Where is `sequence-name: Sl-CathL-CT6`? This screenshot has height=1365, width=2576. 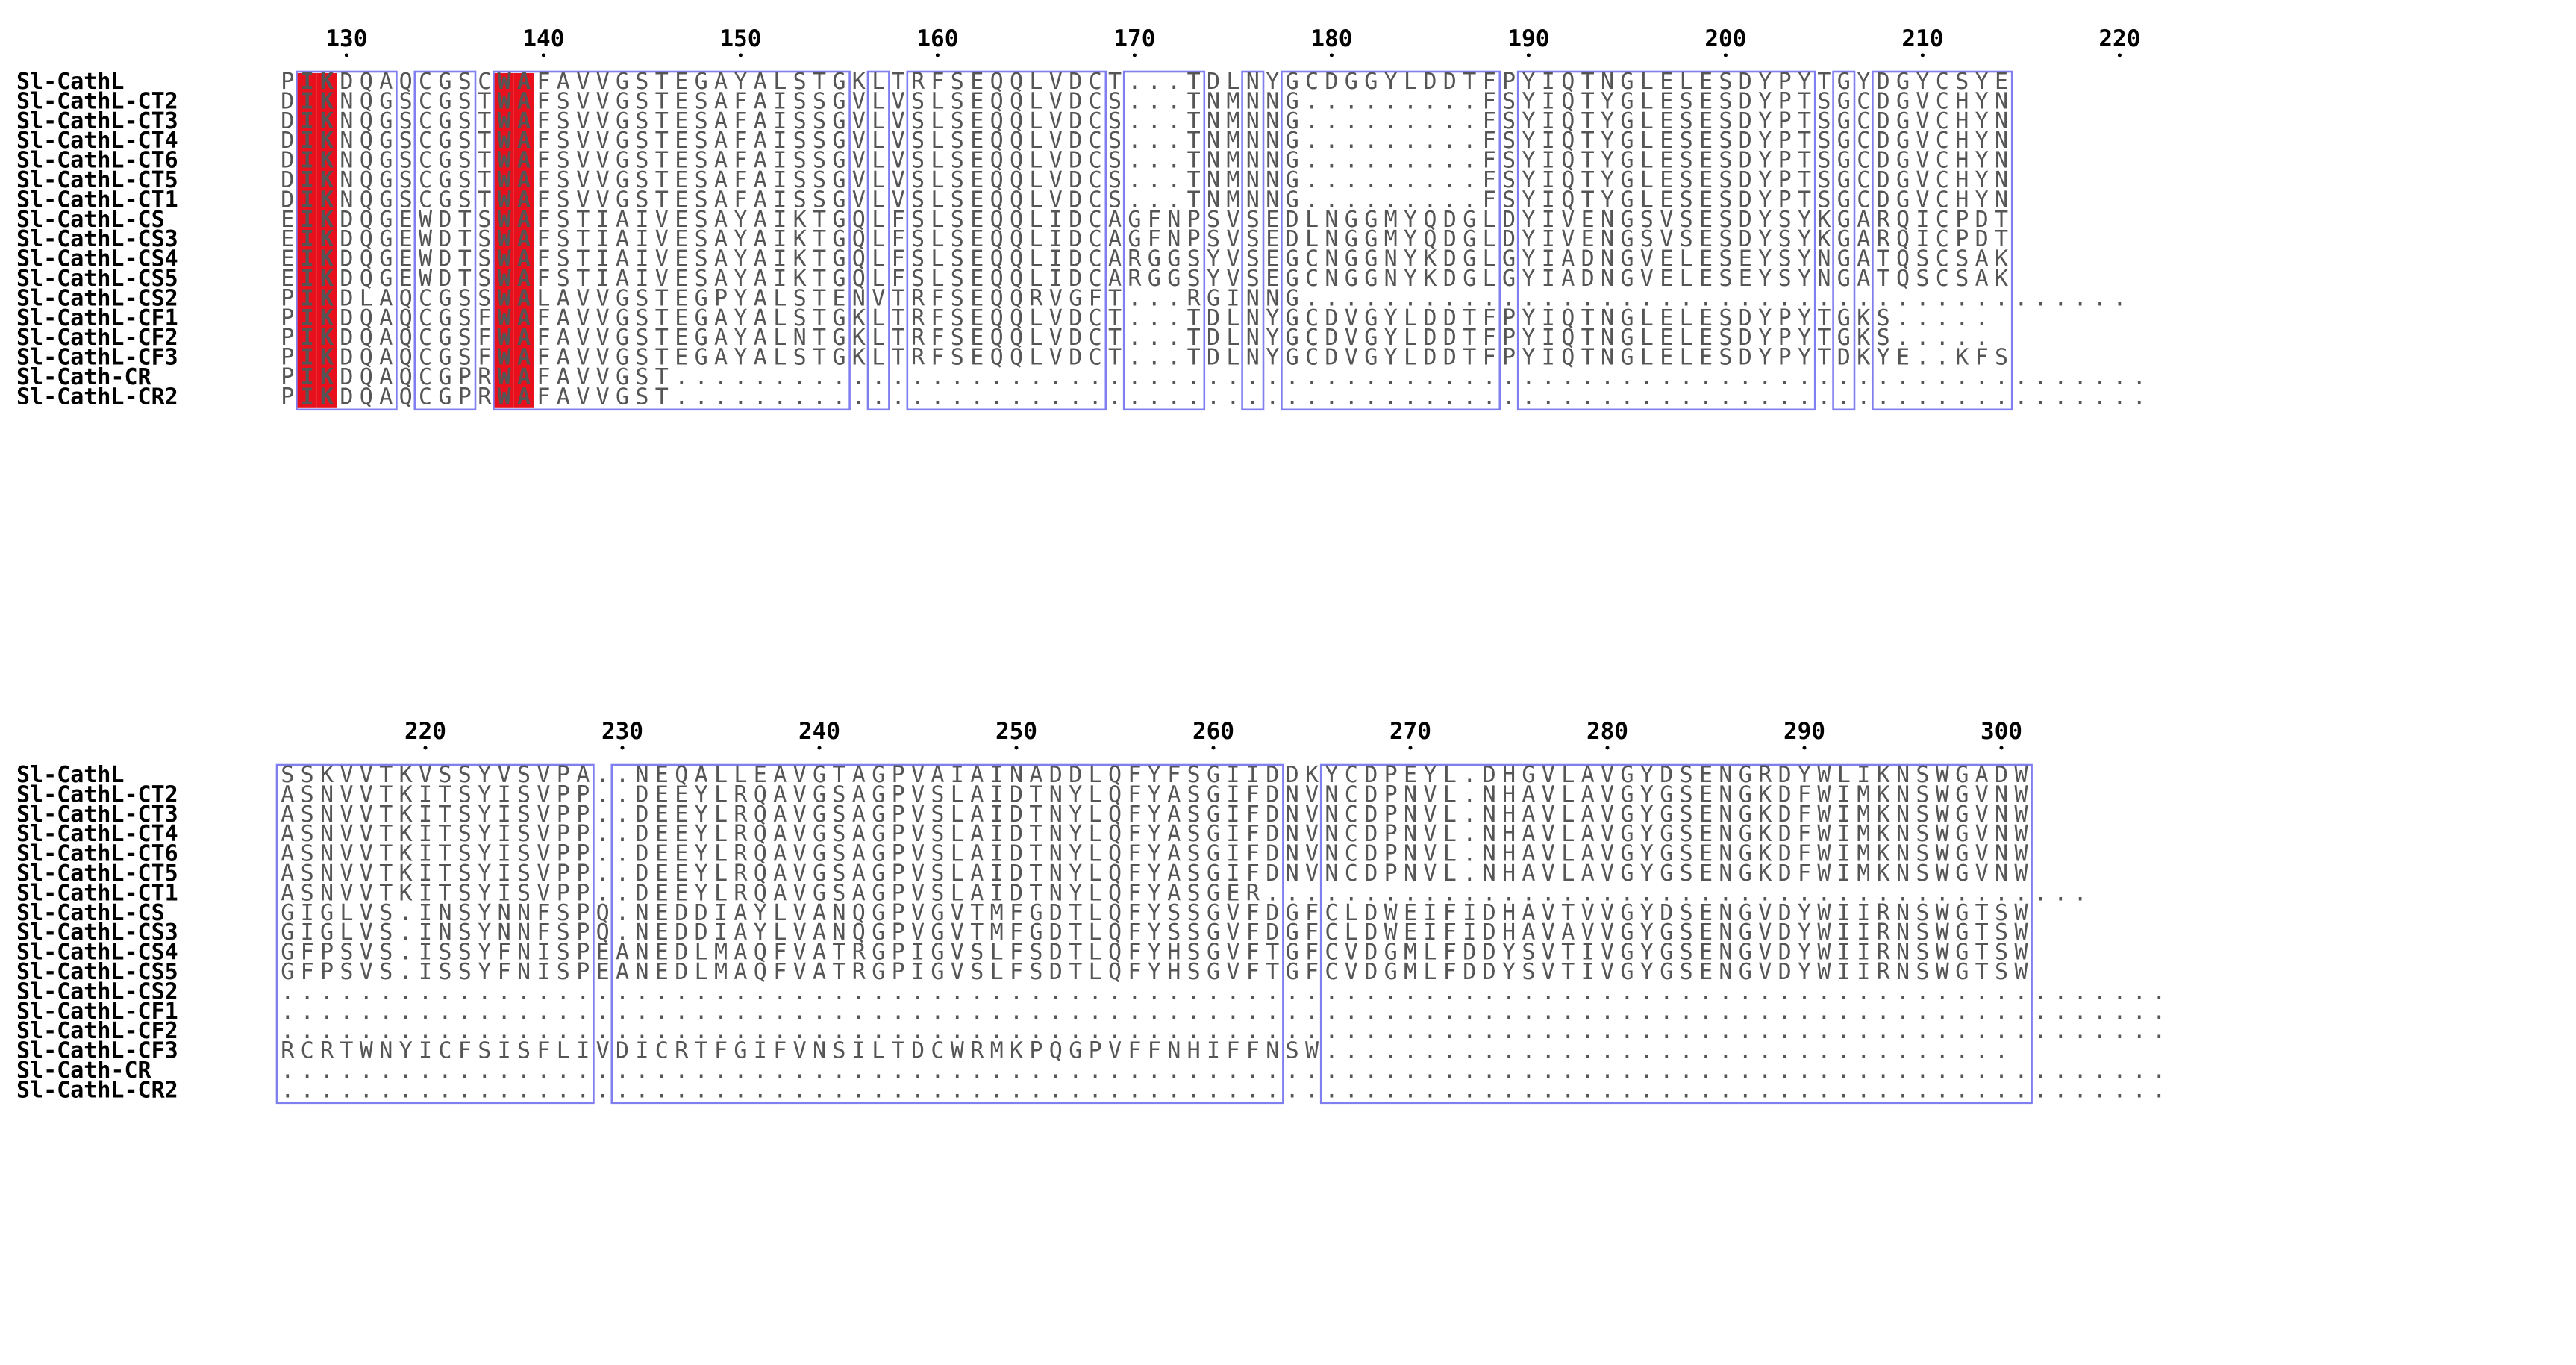 sequence-name: Sl-CathL-CT6 is located at coordinates (97, 161).